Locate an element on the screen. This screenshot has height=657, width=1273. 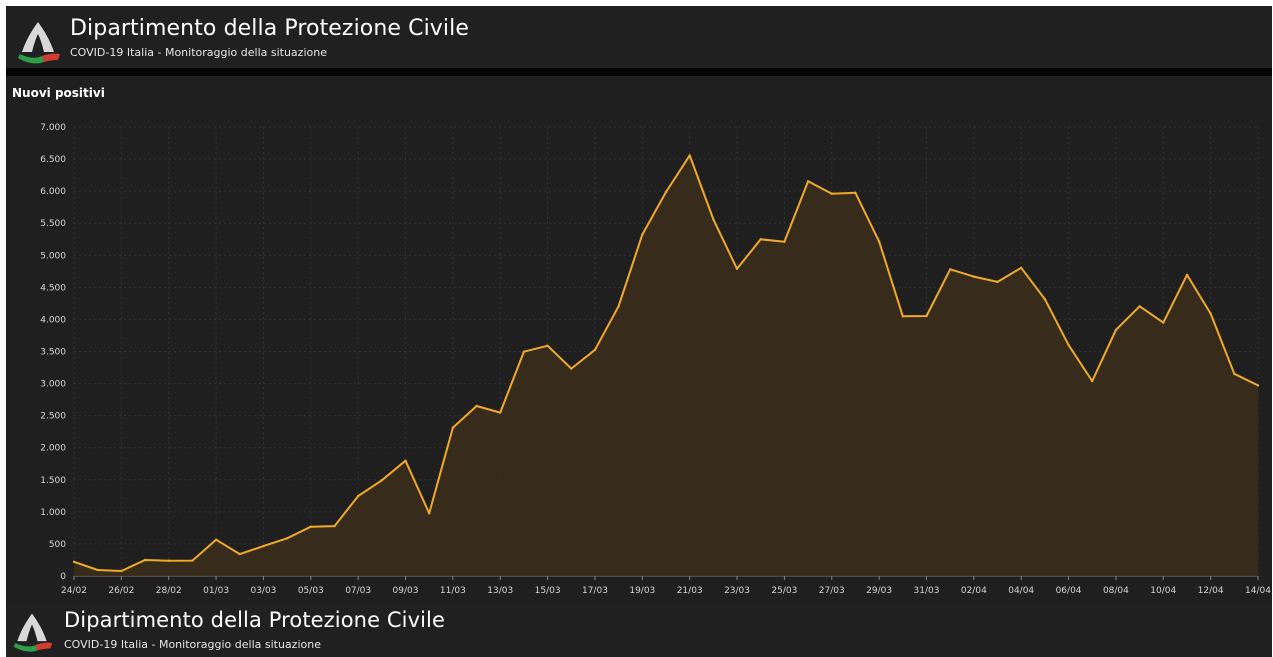
y-tick-label: 3.500 is located at coordinates (53, 353).